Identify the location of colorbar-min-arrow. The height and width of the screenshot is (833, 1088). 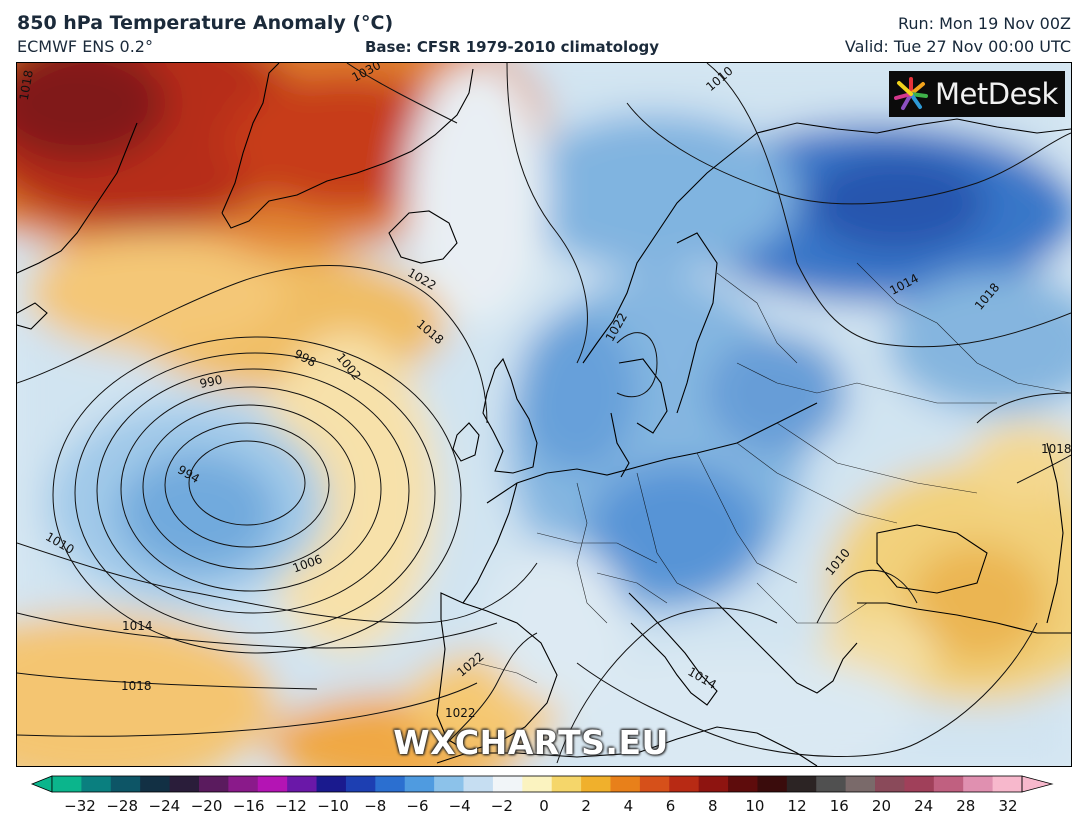
(41, 784).